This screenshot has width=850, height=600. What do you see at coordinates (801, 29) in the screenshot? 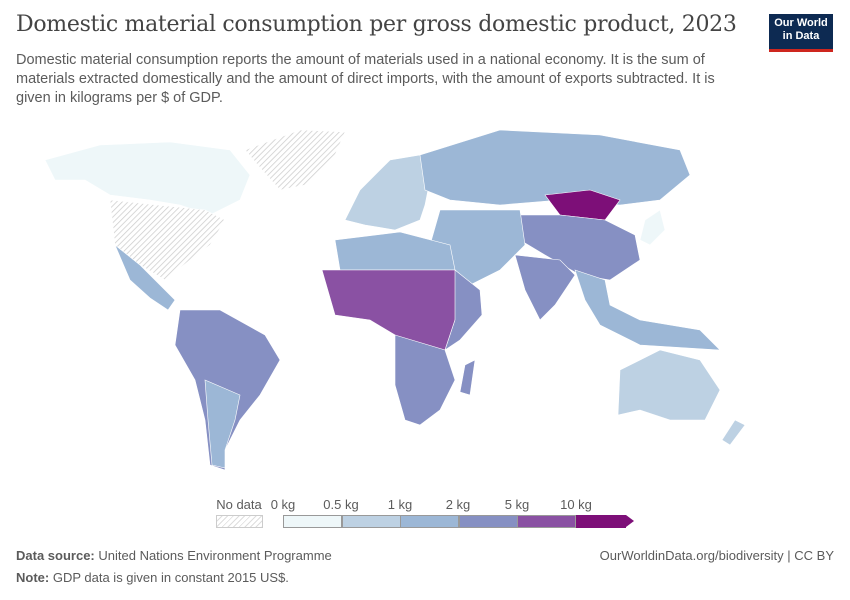
I see `logo-text: Our World in Data` at bounding box center [801, 29].